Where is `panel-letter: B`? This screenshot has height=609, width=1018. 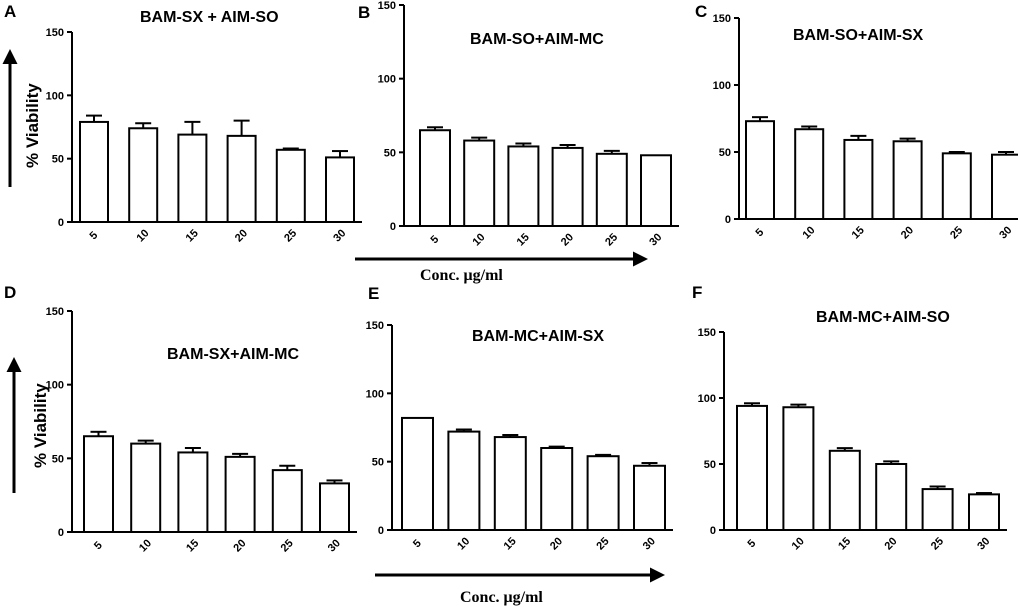
panel-letter: B is located at coordinates (364, 12).